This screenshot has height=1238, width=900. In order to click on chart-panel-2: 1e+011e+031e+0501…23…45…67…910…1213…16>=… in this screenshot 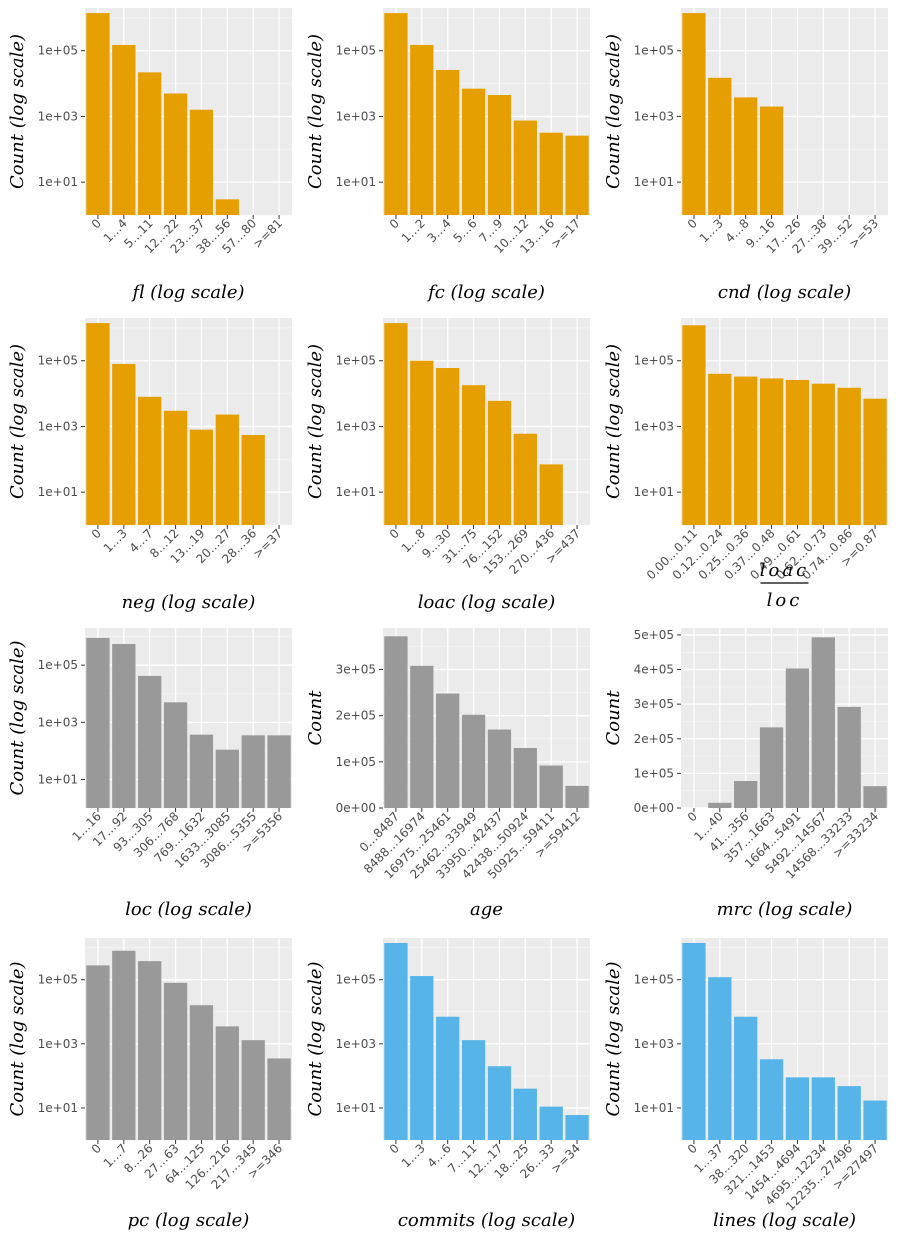, I will do `click(447, 155)`.